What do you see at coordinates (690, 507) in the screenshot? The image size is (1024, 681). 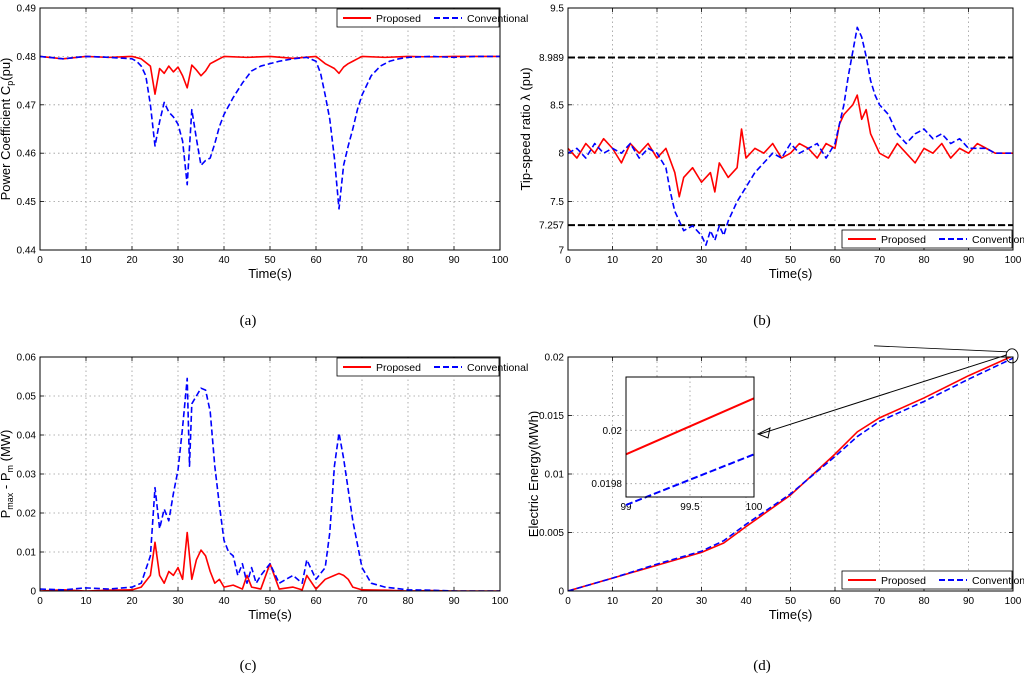 I see `inset-x-tick-label: 99.5` at bounding box center [690, 507].